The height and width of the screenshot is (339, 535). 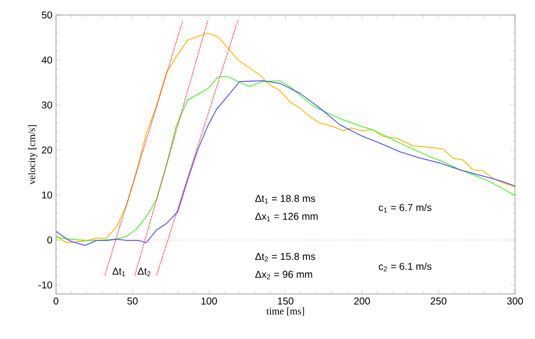 I want to click on x-axis-title: time [ms], so click(x=285, y=311).